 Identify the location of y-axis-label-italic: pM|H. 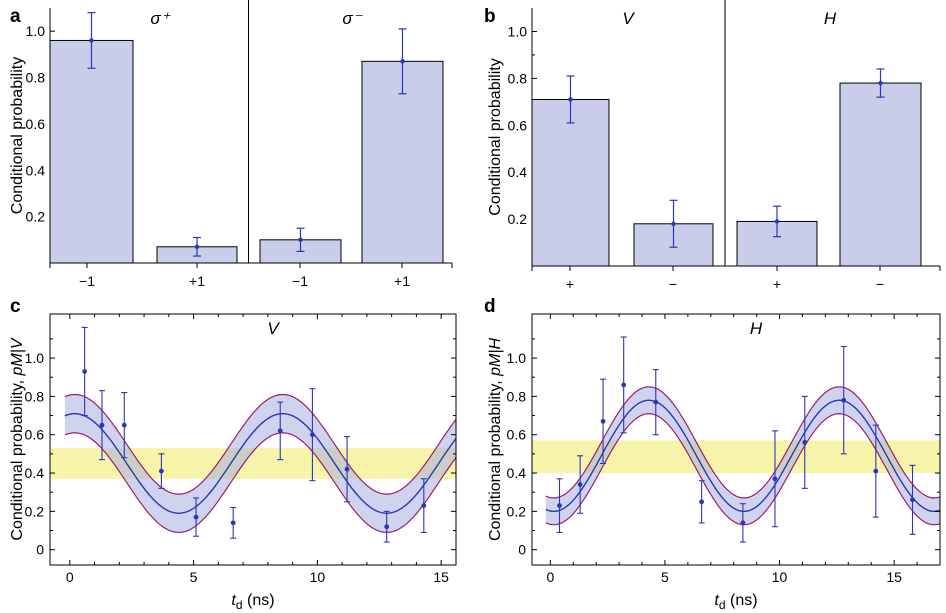
(495, 357).